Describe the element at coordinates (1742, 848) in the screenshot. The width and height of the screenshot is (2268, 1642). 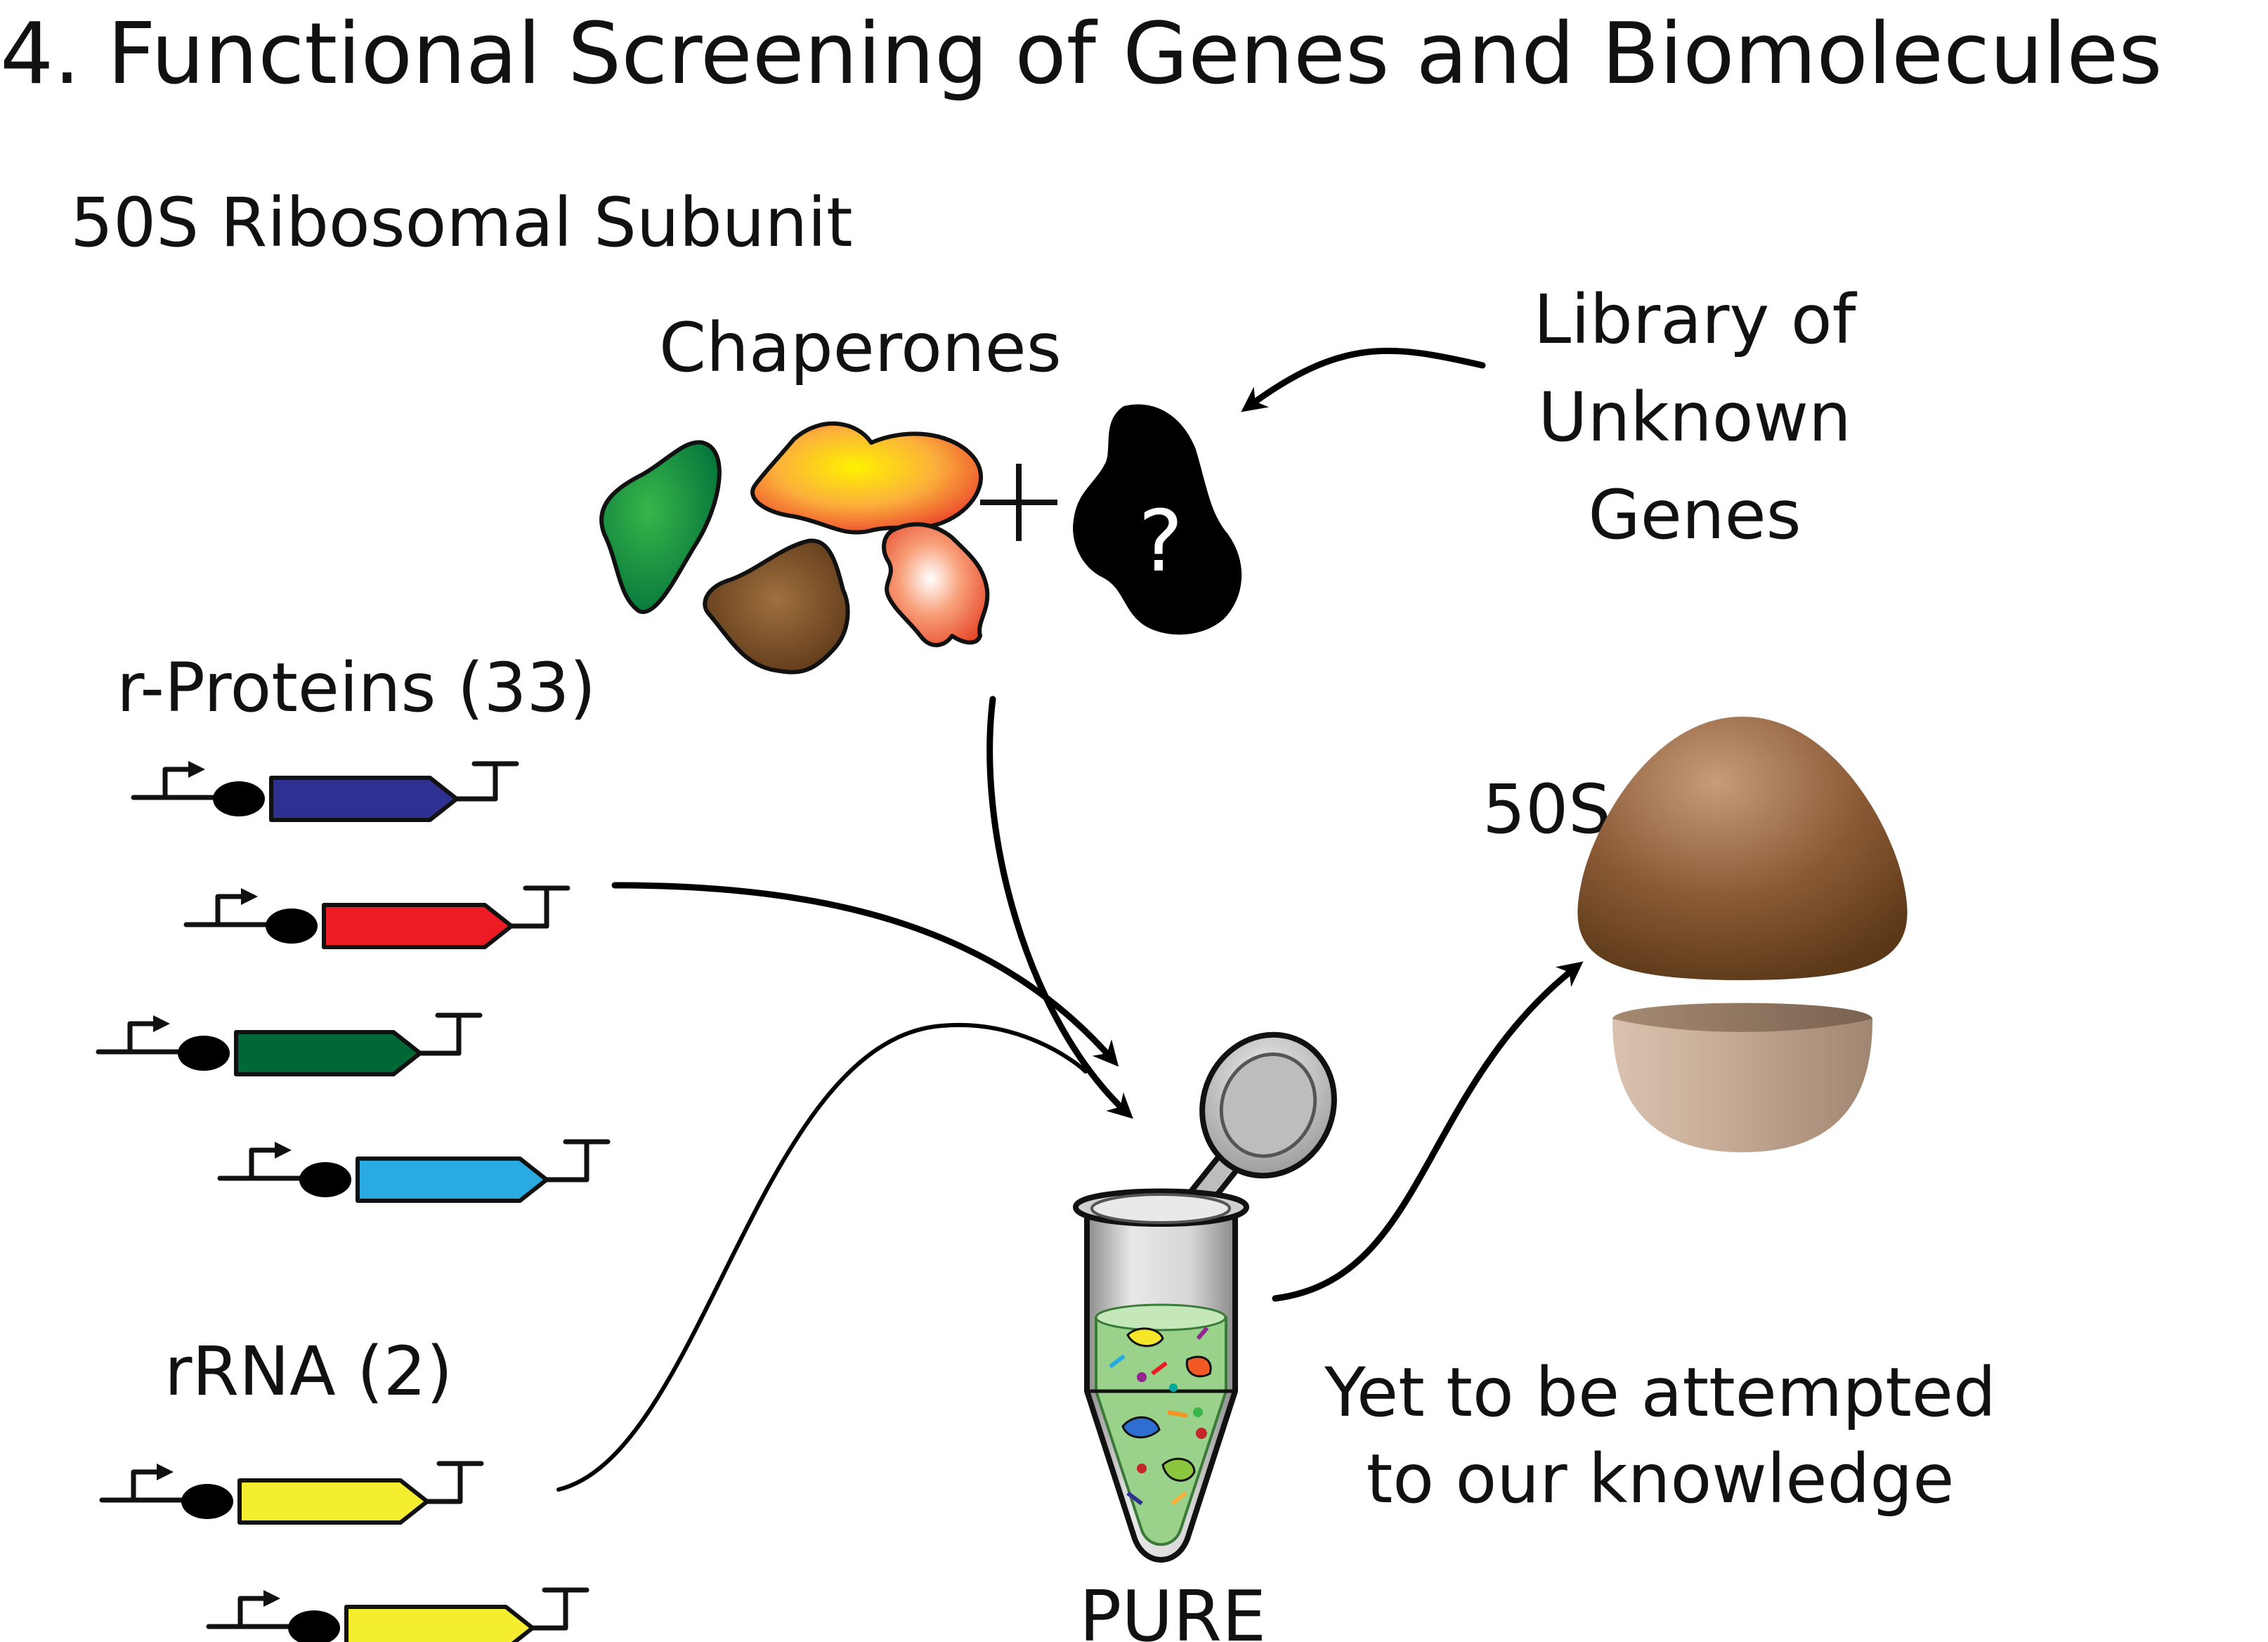
I see `ribosome-large-subunit` at that location.